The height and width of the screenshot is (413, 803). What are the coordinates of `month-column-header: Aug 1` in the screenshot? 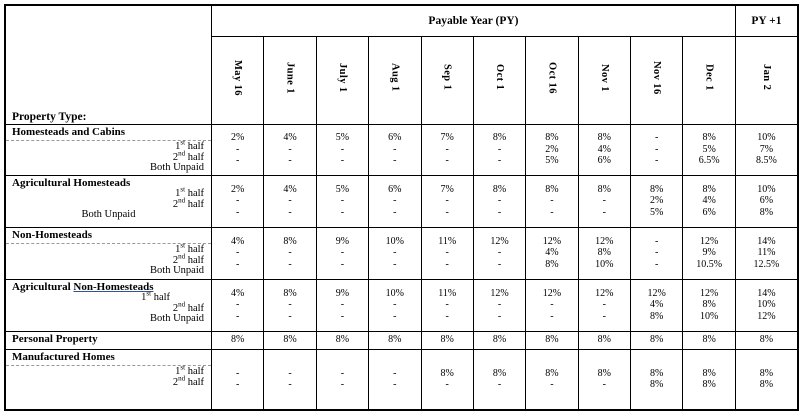 It's located at (395, 80).